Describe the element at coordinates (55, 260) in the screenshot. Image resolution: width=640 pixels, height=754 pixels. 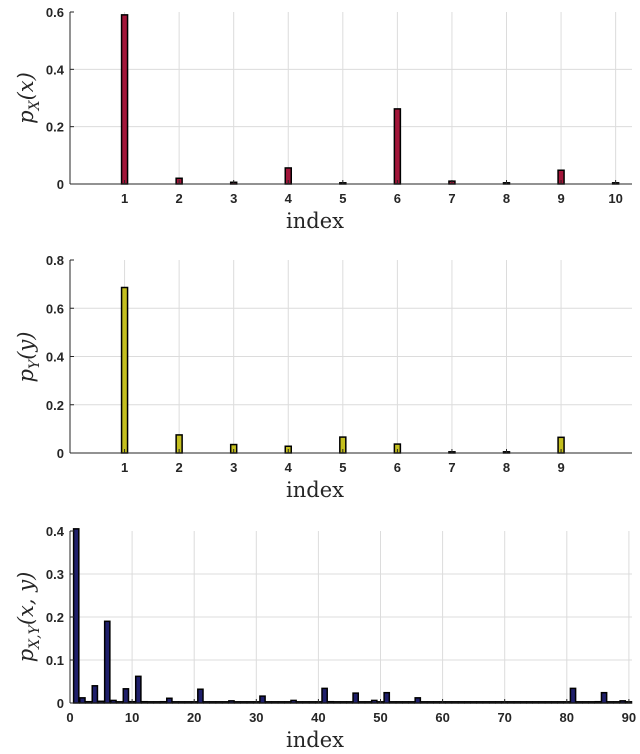
I see `y-tick-label: 0.8` at that location.